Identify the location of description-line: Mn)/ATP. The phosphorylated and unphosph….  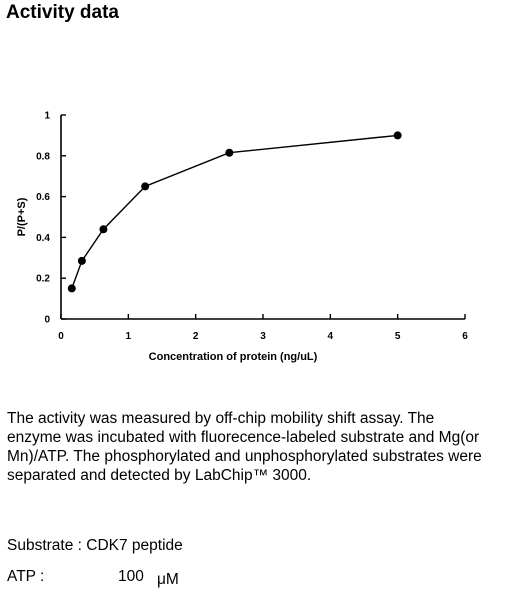
(244, 456).